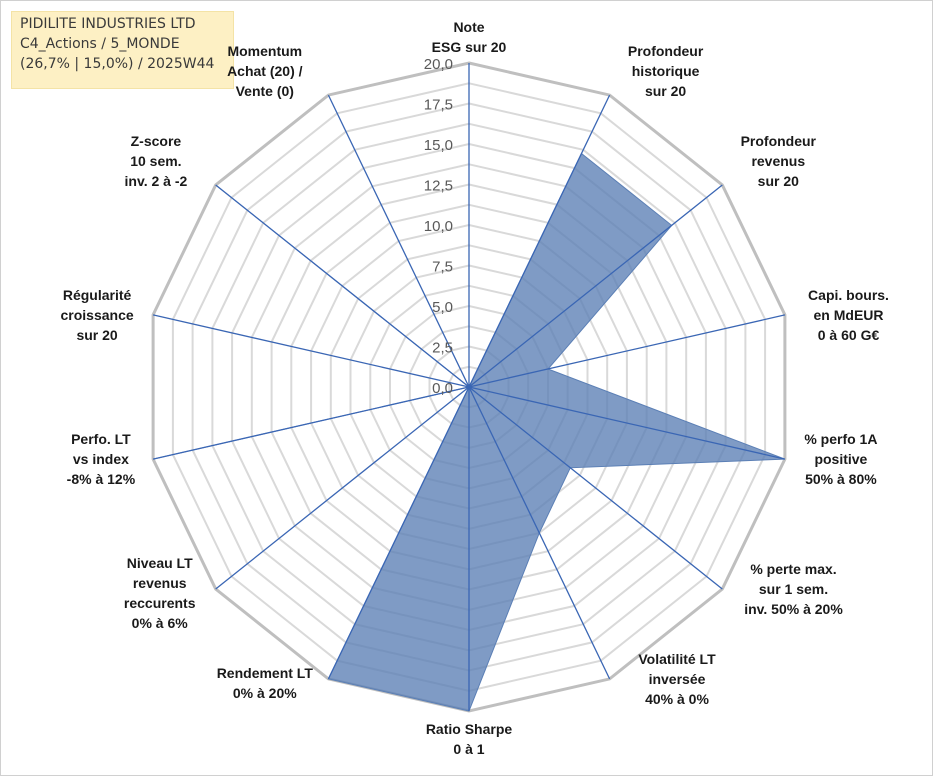 The height and width of the screenshot is (776, 933). What do you see at coordinates (160, 593) in the screenshot?
I see `axis-label: Niveau LT revenus reccurents 0% à 6%` at bounding box center [160, 593].